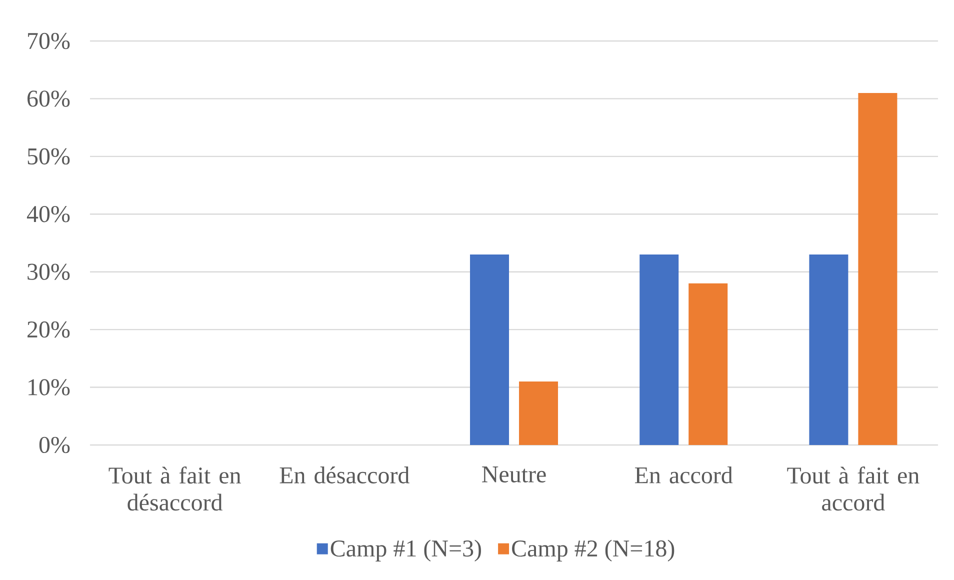 The height and width of the screenshot is (580, 954). Describe the element at coordinates (345, 475) in the screenshot. I see `x-tick-label: En désaccord` at that location.